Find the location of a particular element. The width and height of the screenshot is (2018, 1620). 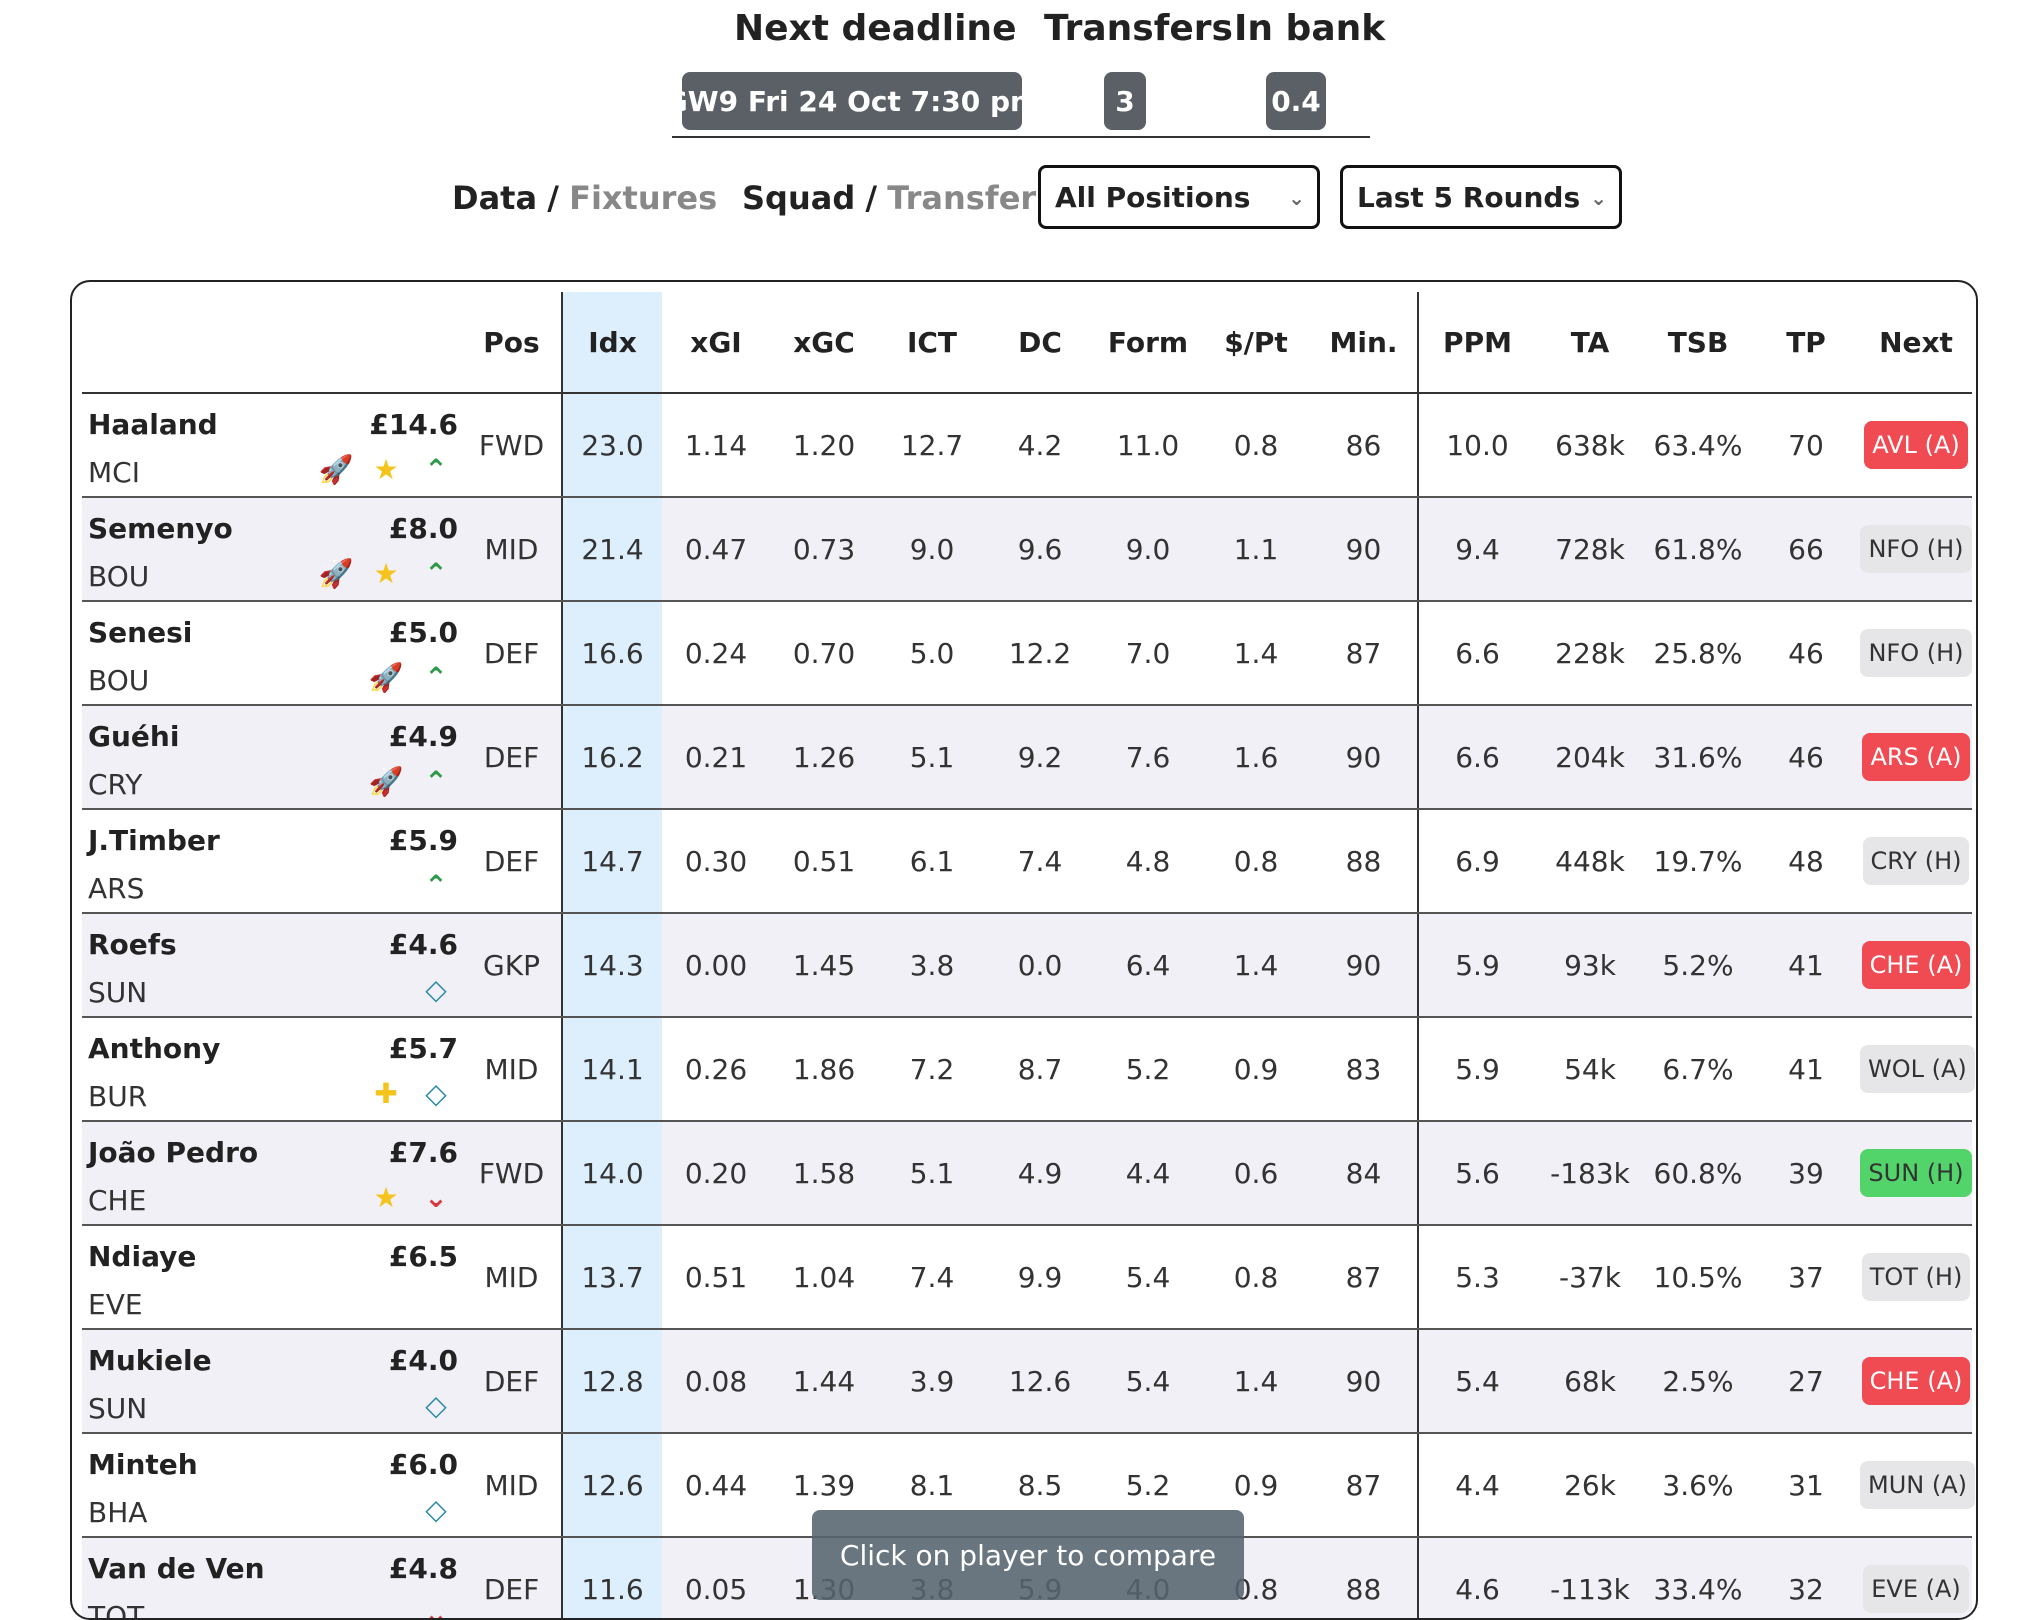

player-price: £5.0 is located at coordinates (423, 632).